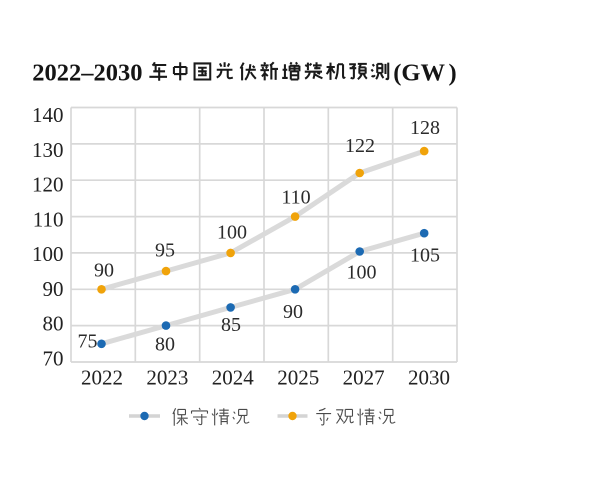  I want to click on svg-text: 122, so click(360, 146).